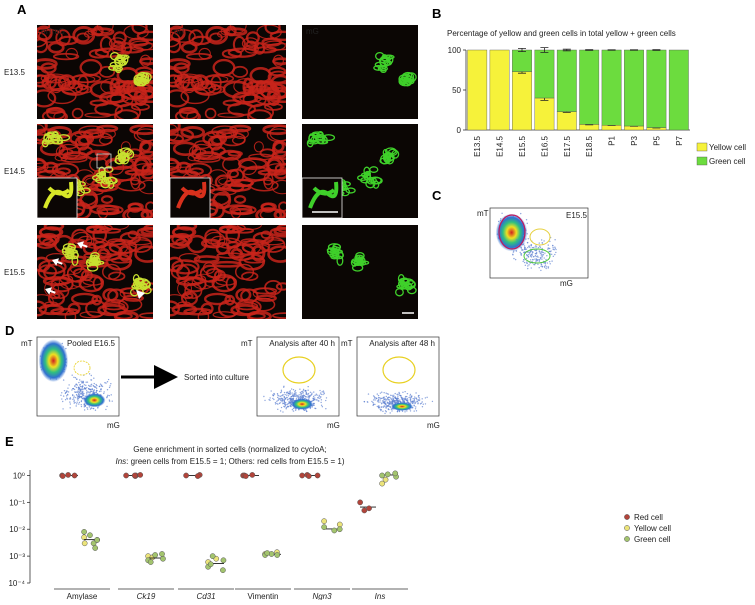 The width and height of the screenshot is (755, 605). Describe the element at coordinates (626, 516) in the screenshot. I see `legend-dot` at that location.